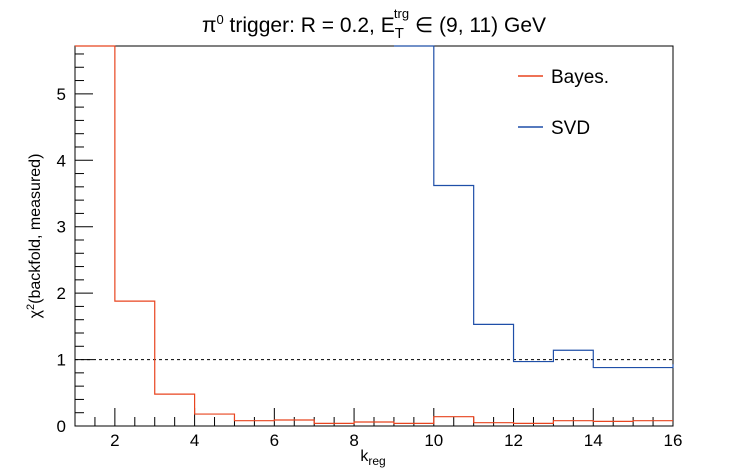  Describe the element at coordinates (61, 293) in the screenshot. I see `y-tick-label: 2` at that location.